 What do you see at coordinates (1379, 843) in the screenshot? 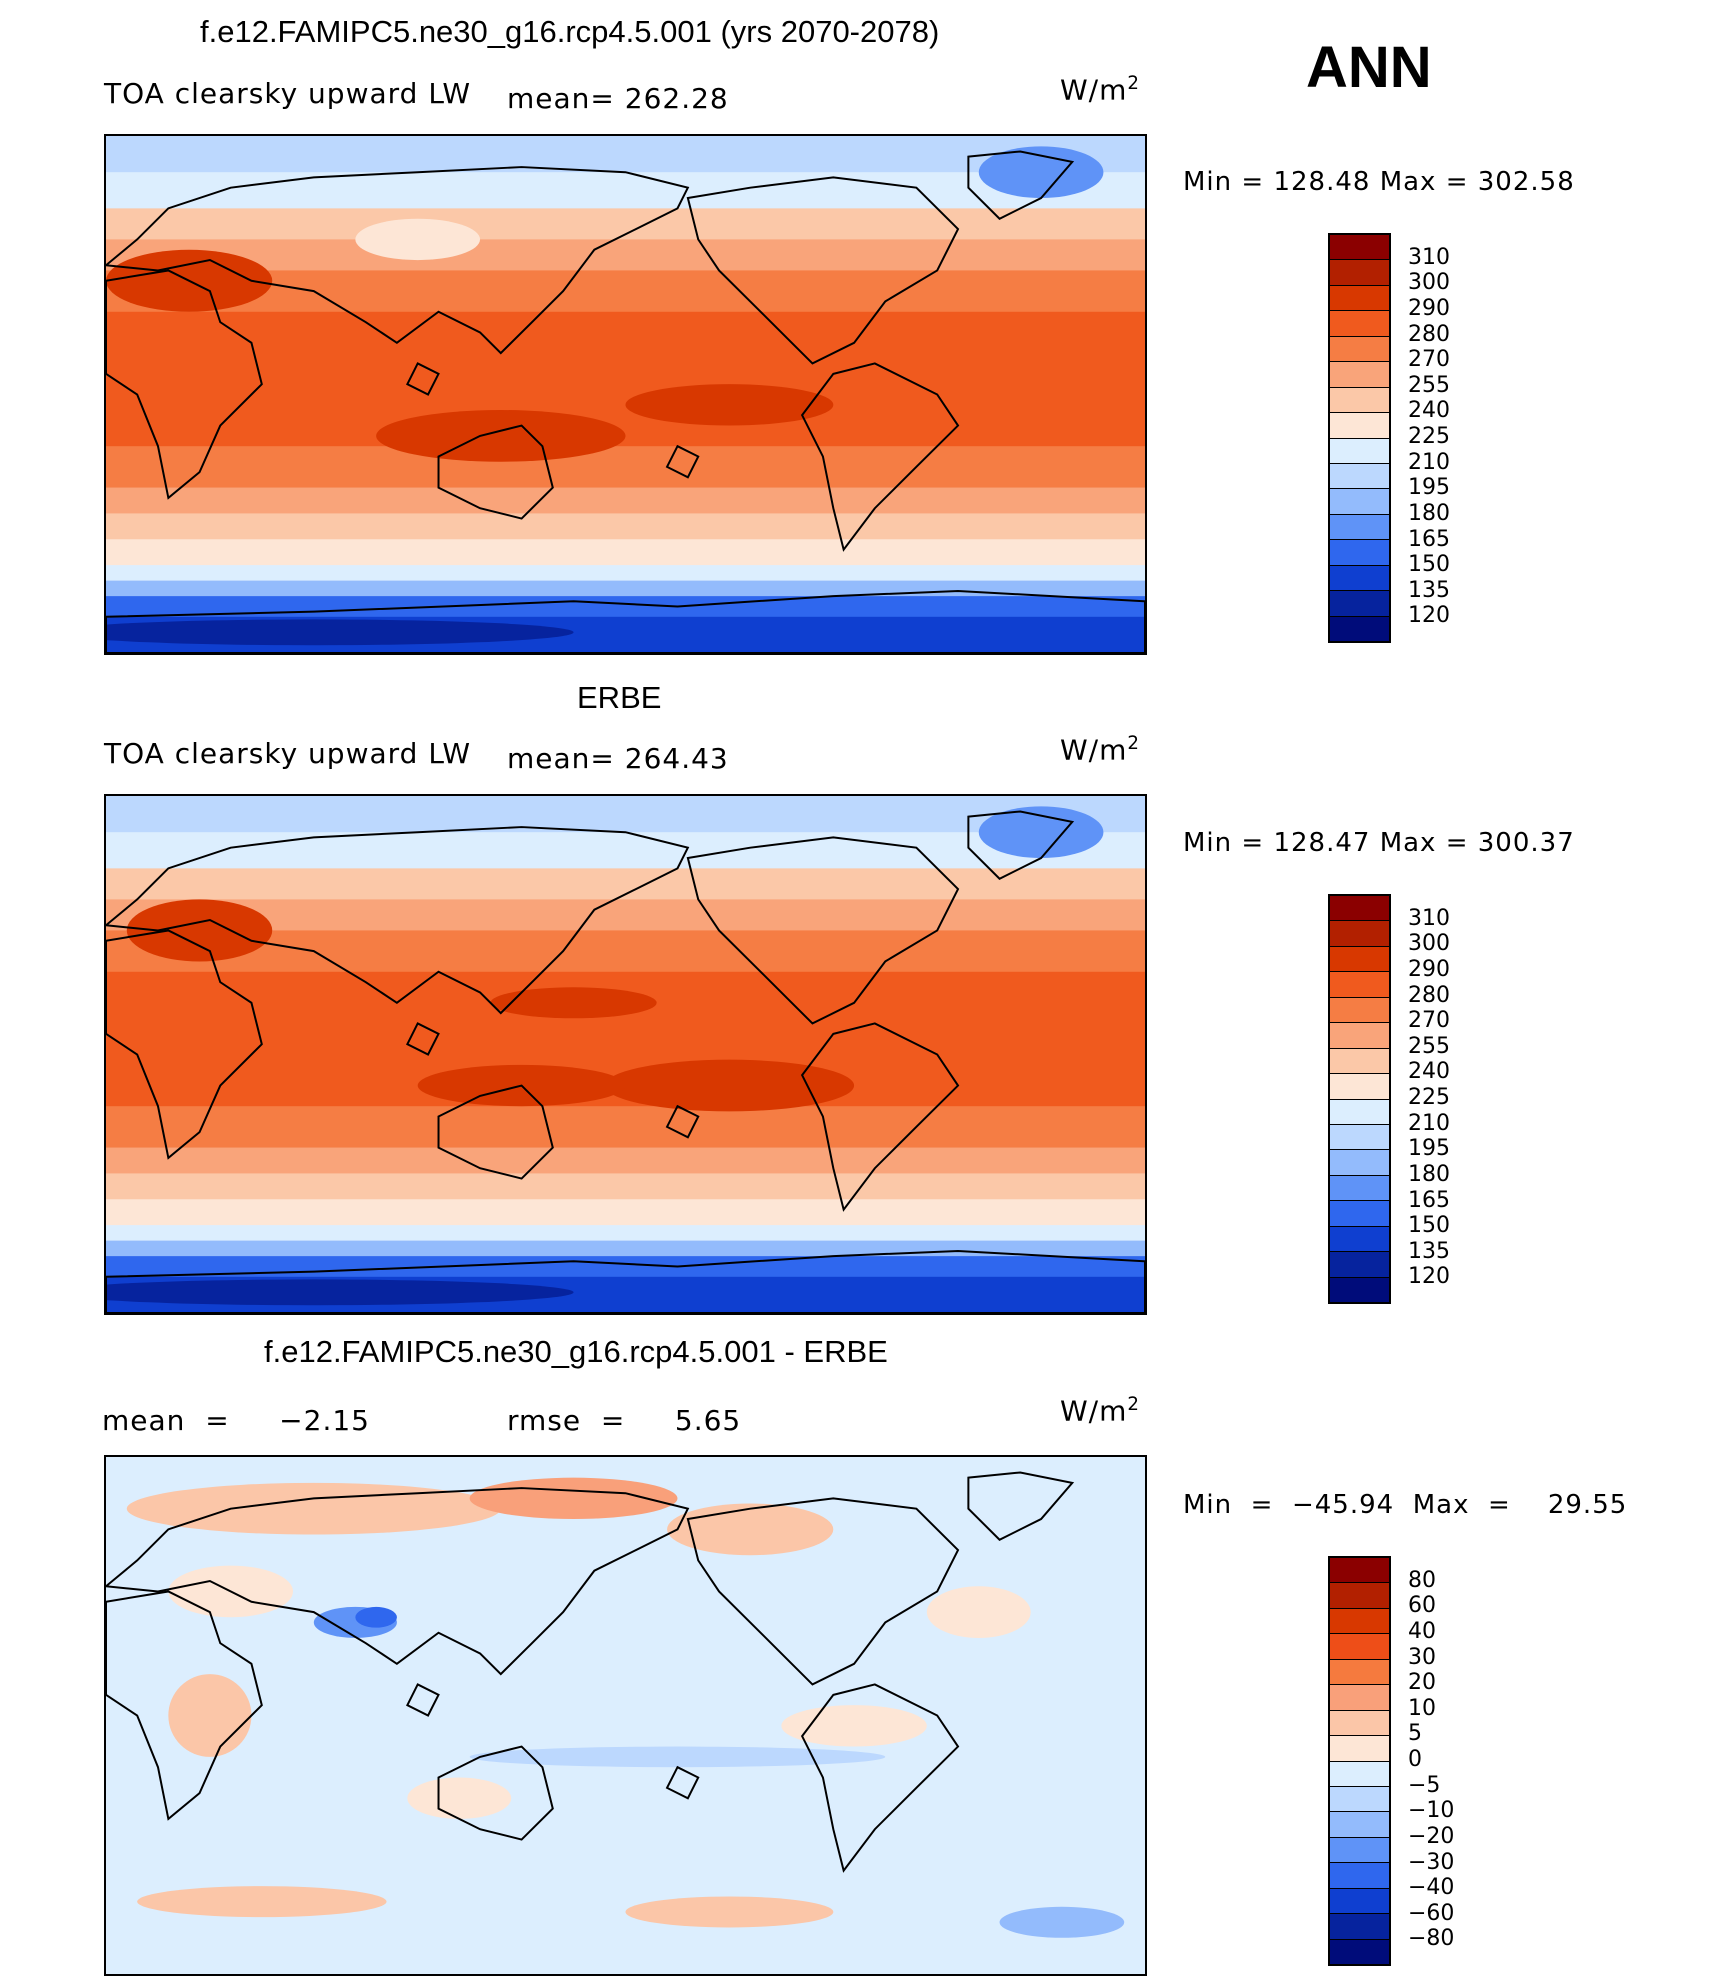
I see `panel2-minmax: Min = 128.47 Max = 300.37` at bounding box center [1379, 843].